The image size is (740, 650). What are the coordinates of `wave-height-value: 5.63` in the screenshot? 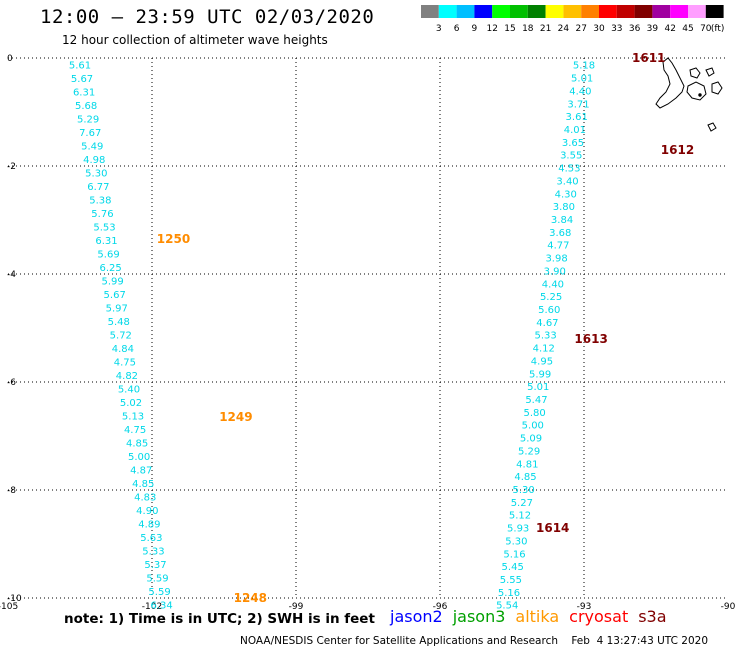 It's located at (151, 538).